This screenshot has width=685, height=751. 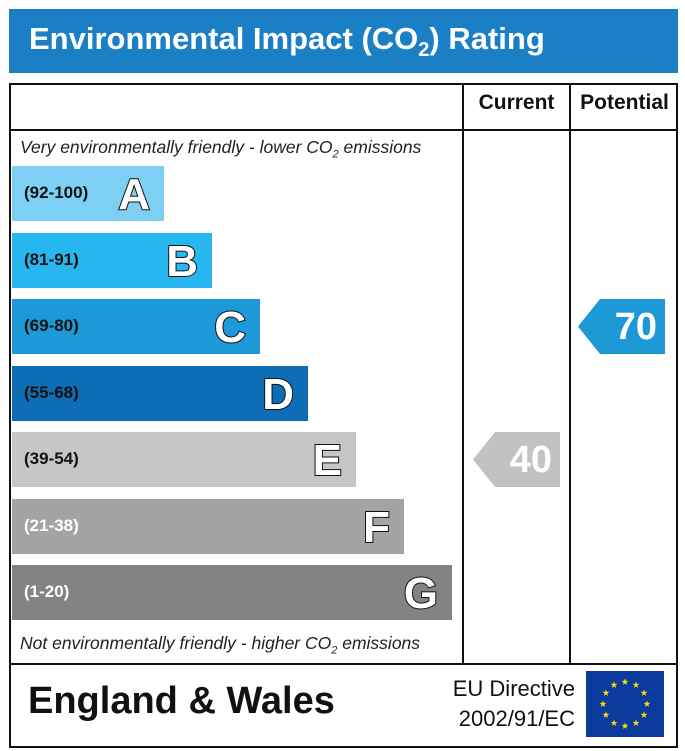 I want to click on current-rating-arrow: 40, so click(x=516, y=459).